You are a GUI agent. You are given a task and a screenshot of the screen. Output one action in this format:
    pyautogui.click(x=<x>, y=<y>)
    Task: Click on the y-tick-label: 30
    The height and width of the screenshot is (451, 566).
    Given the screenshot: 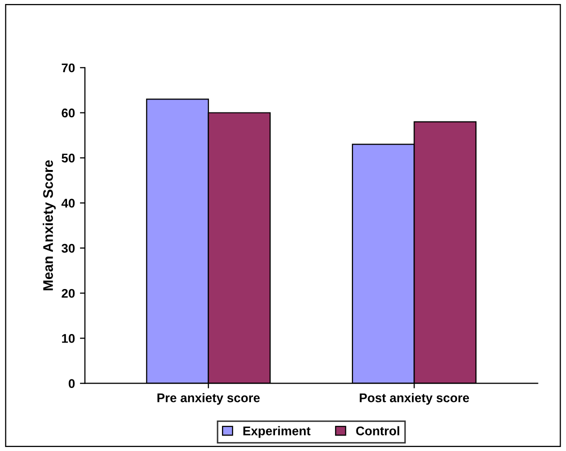 What is the action you would take?
    pyautogui.click(x=68, y=248)
    